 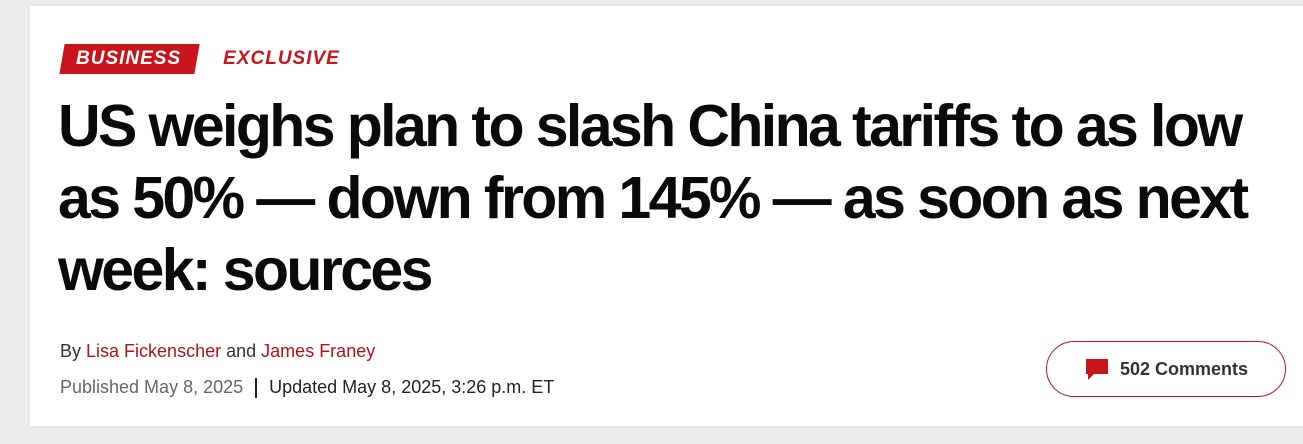 What do you see at coordinates (256, 387) in the screenshot?
I see `date-separator` at bounding box center [256, 387].